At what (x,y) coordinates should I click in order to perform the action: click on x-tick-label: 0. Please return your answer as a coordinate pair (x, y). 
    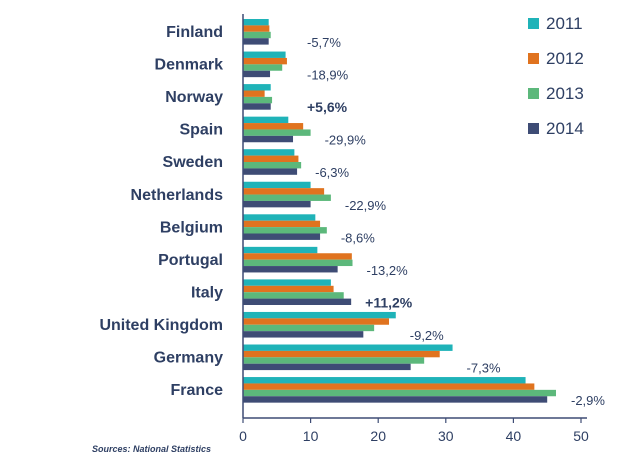
    Looking at the image, I should click on (243, 436).